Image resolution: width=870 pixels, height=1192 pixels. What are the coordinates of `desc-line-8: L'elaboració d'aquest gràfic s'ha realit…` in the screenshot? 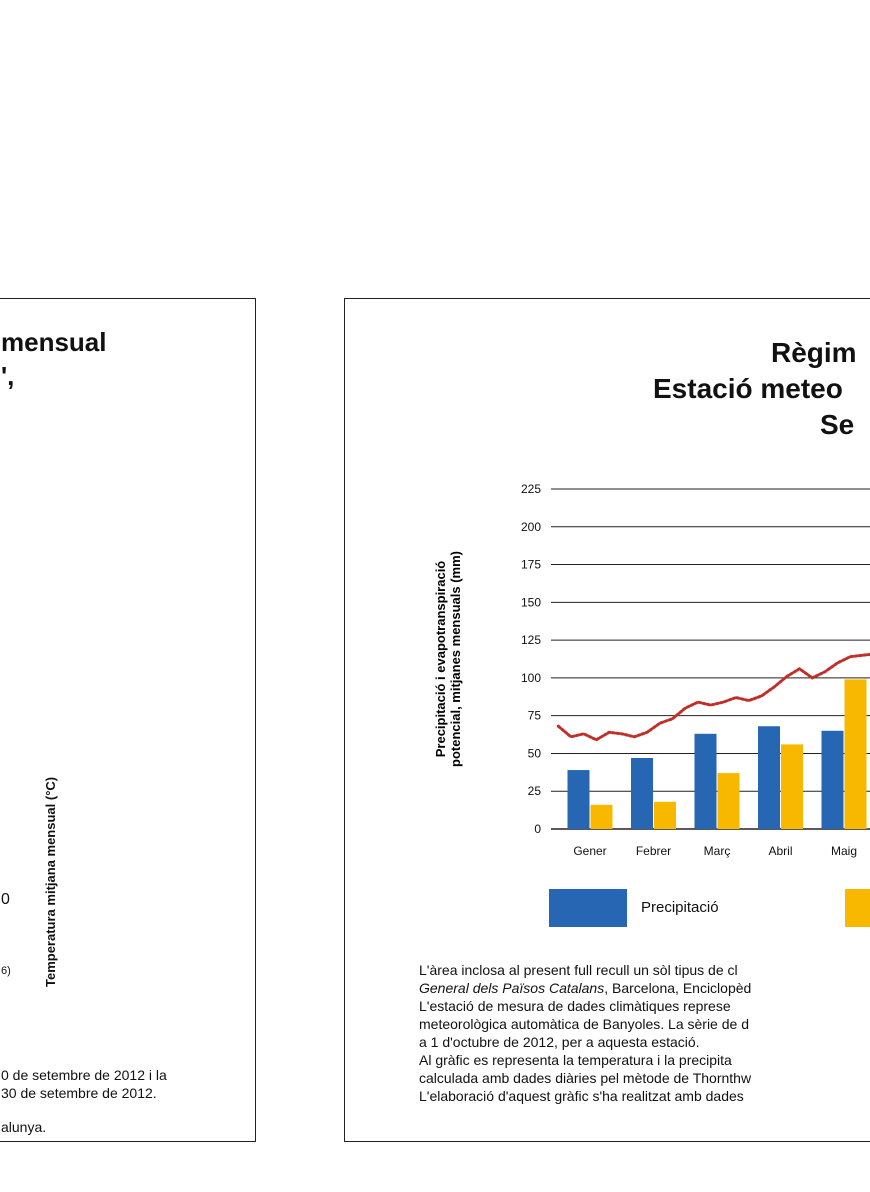 It's located at (581, 1096).